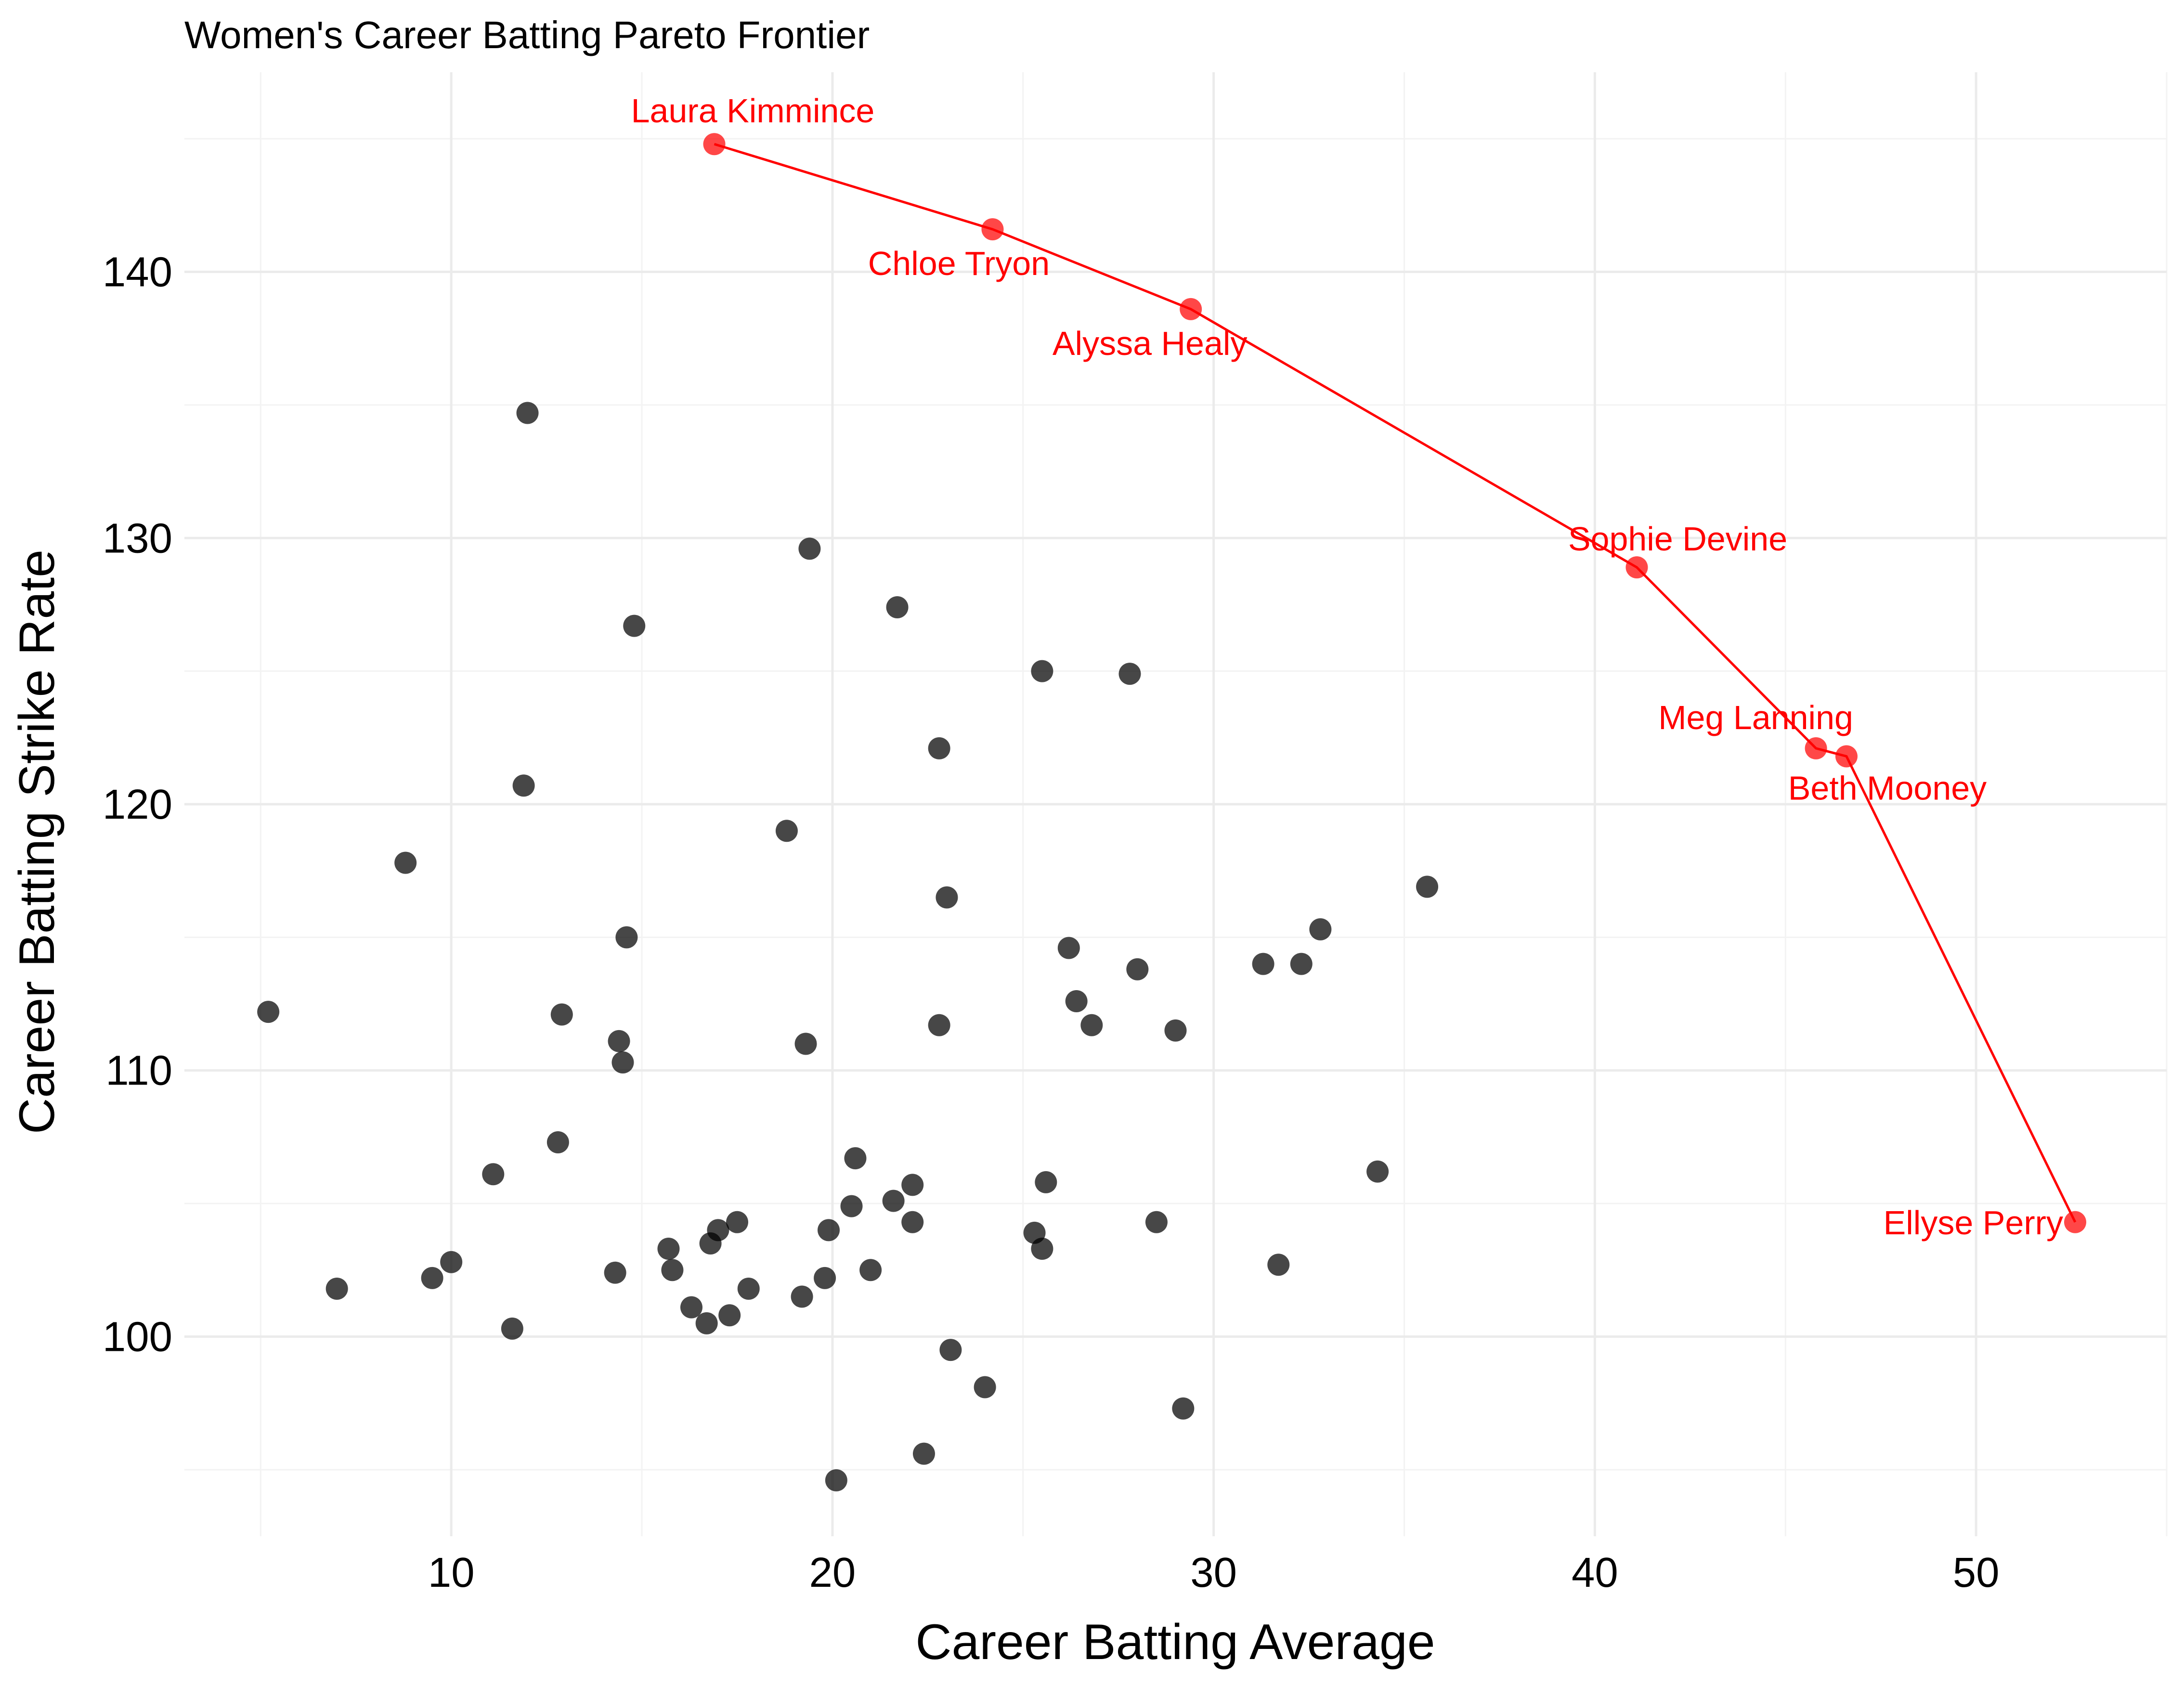 The height and width of the screenshot is (1699, 2184). I want to click on frontier-player-label: Meg Lanning, so click(1755, 717).